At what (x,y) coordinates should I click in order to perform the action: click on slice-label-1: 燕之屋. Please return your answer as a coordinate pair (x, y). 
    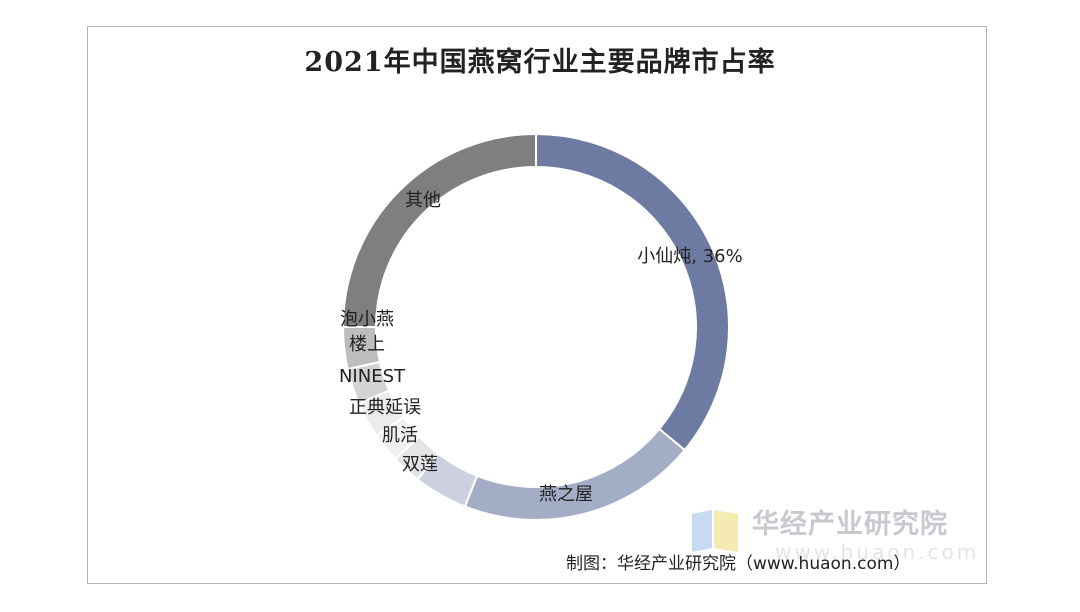
    Looking at the image, I should click on (566, 494).